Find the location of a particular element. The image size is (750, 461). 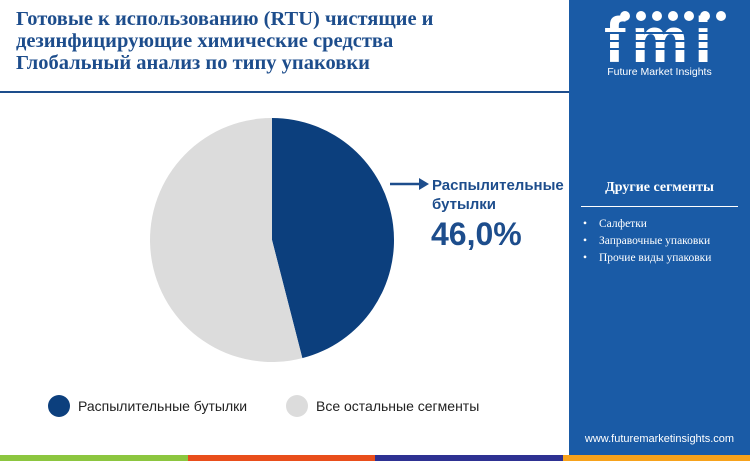

title-line-1: Готовые к использованию (RTU) чистящие и is located at coordinates (225, 19).